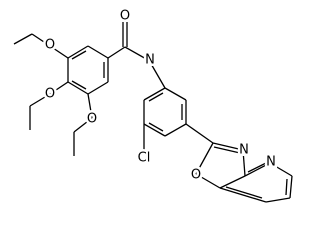  I want to click on atom-label: Cl, so click(144, 158).